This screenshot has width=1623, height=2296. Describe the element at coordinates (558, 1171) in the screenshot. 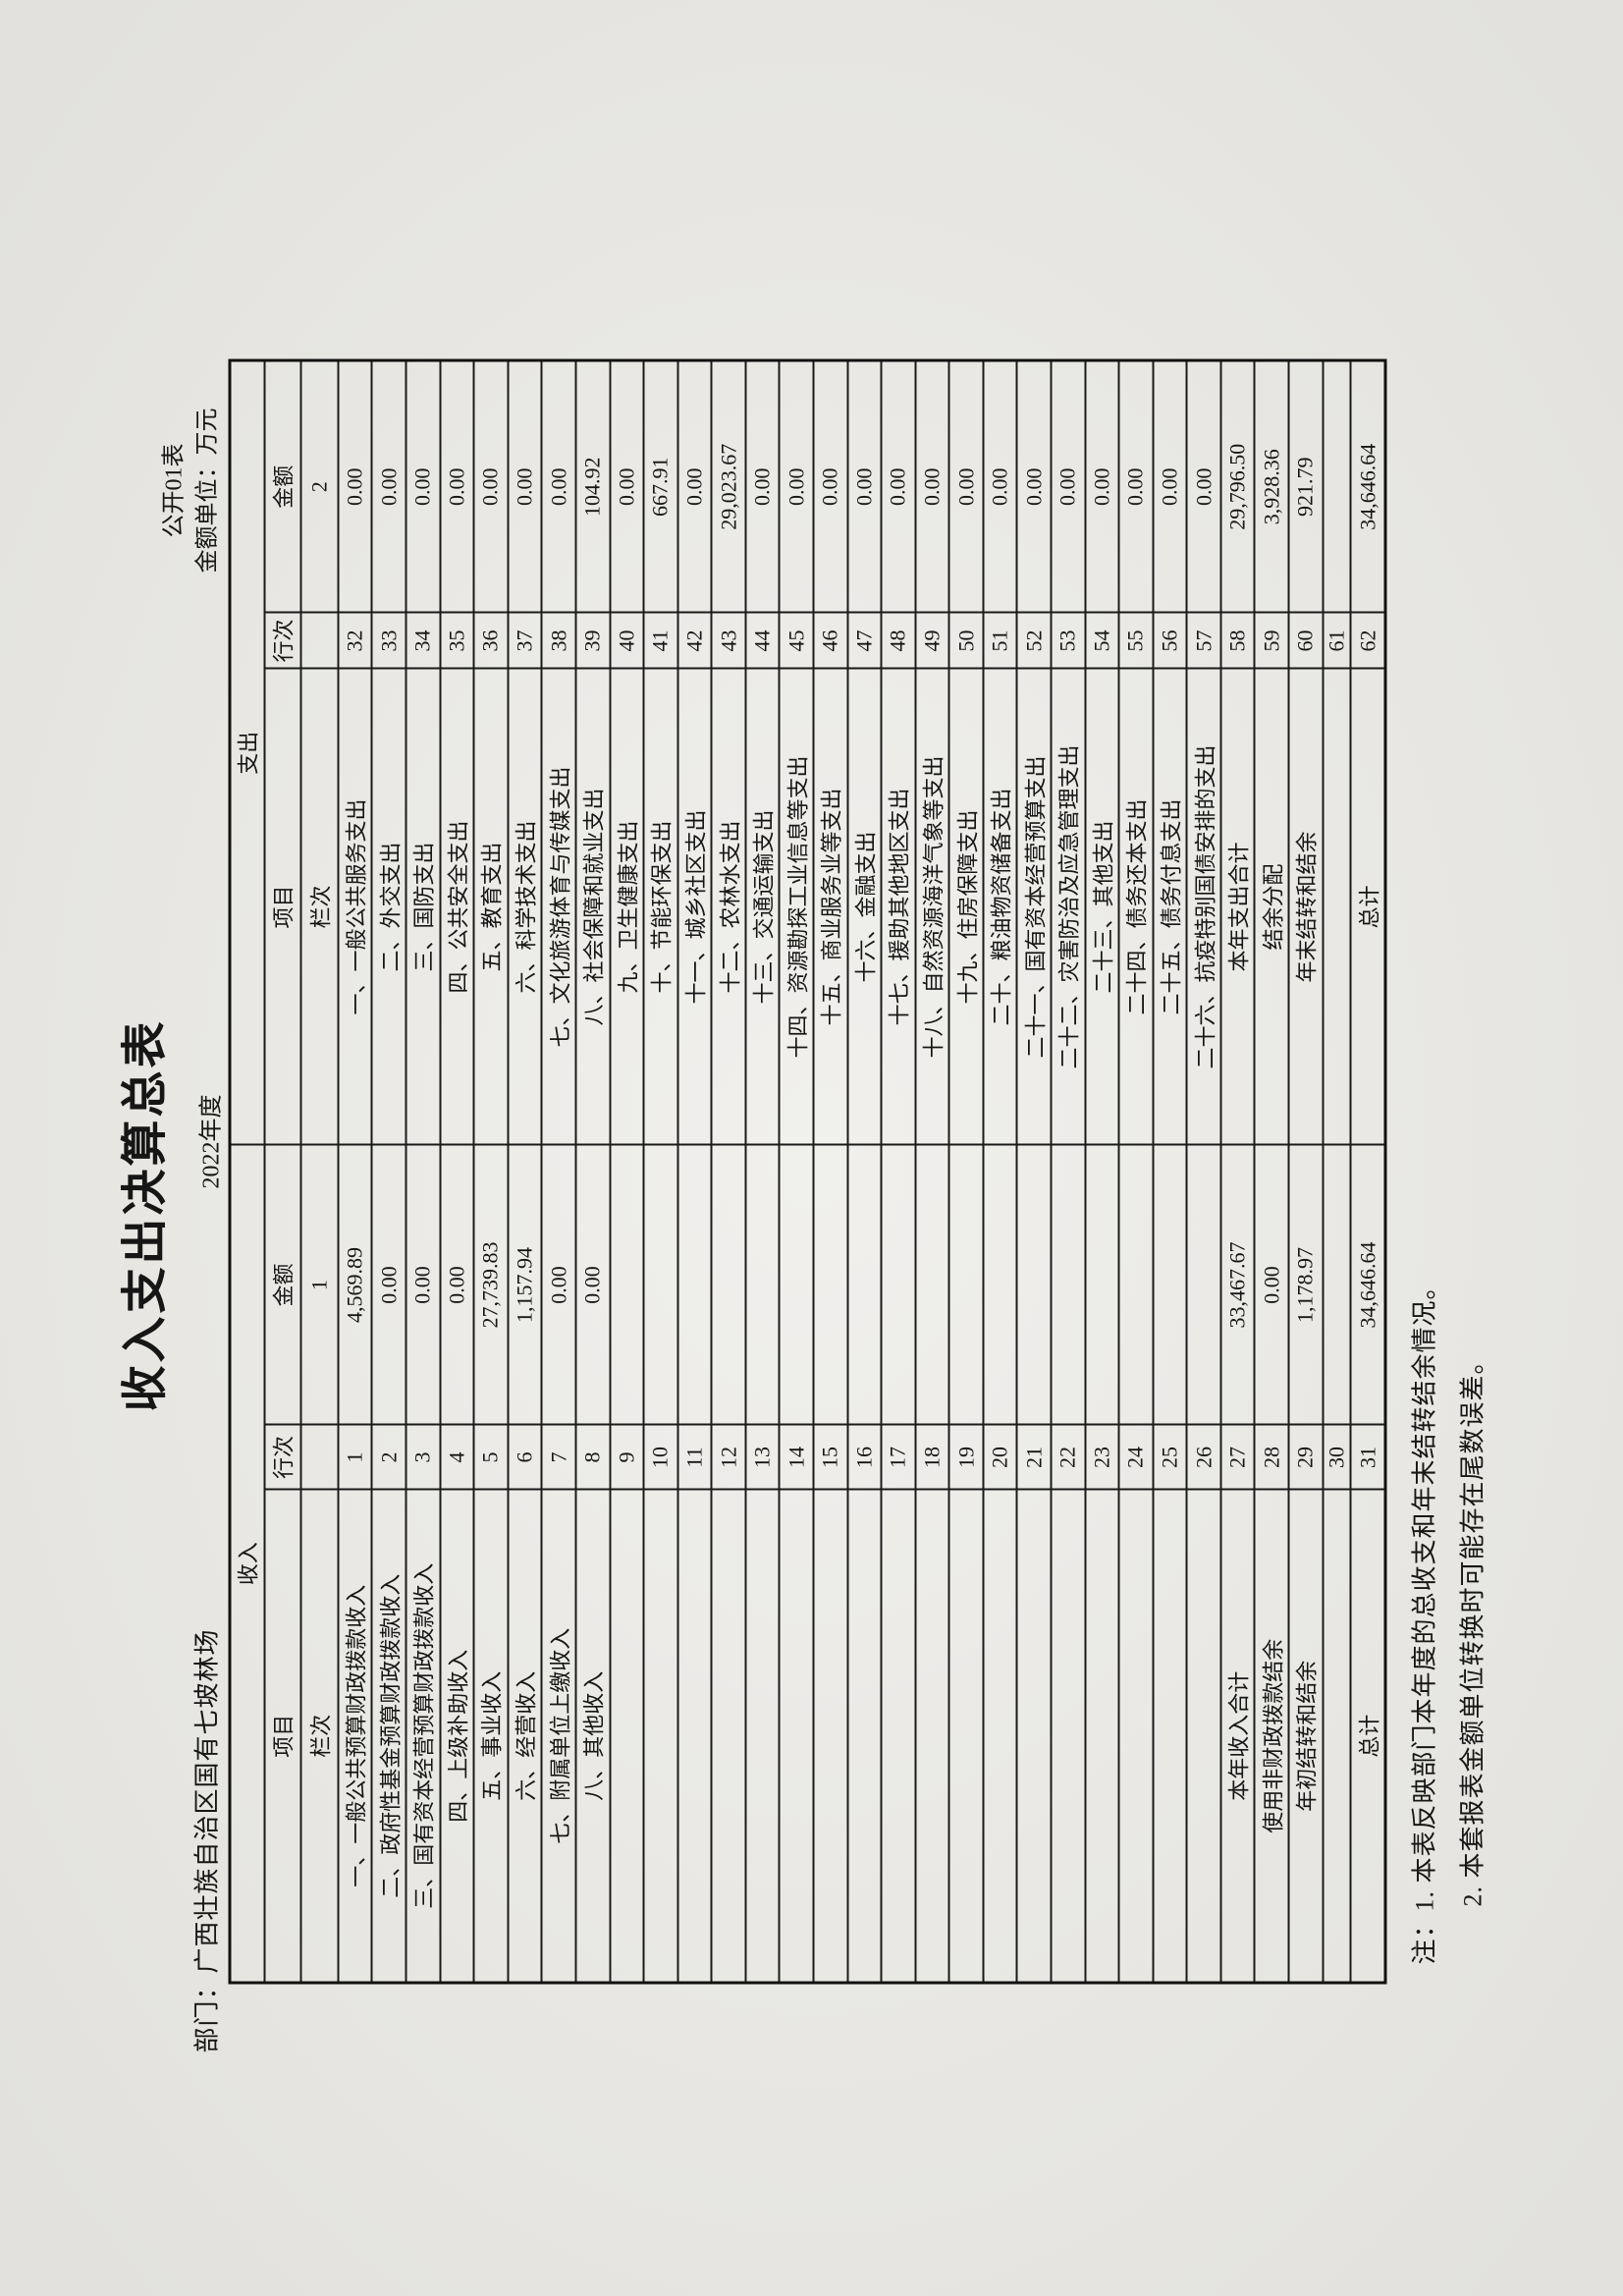

I see `table-row: 七、附属单位上缴收入 7 0.00 七、文化旅游体育与传媒支出 38 0.00` at that location.